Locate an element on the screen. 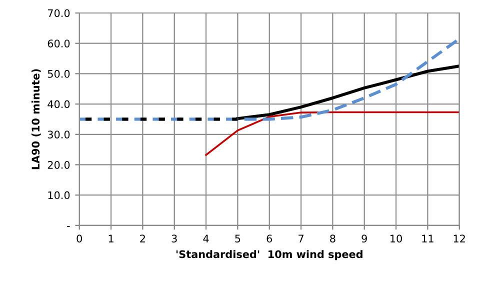 The height and width of the screenshot is (289, 481). line-series is located at coordinates (332, 133).